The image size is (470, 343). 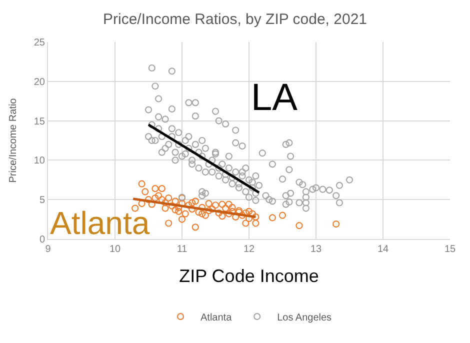 What do you see at coordinates (40, 161) in the screenshot?
I see `y-tick-label: 10` at bounding box center [40, 161].